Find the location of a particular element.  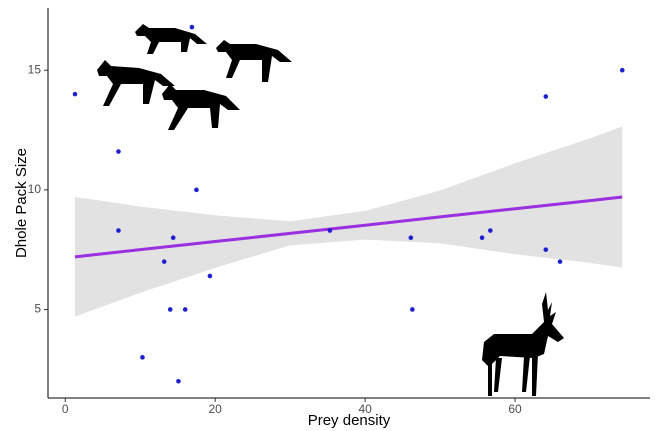

x-tick-label: 20 is located at coordinates (216, 409).